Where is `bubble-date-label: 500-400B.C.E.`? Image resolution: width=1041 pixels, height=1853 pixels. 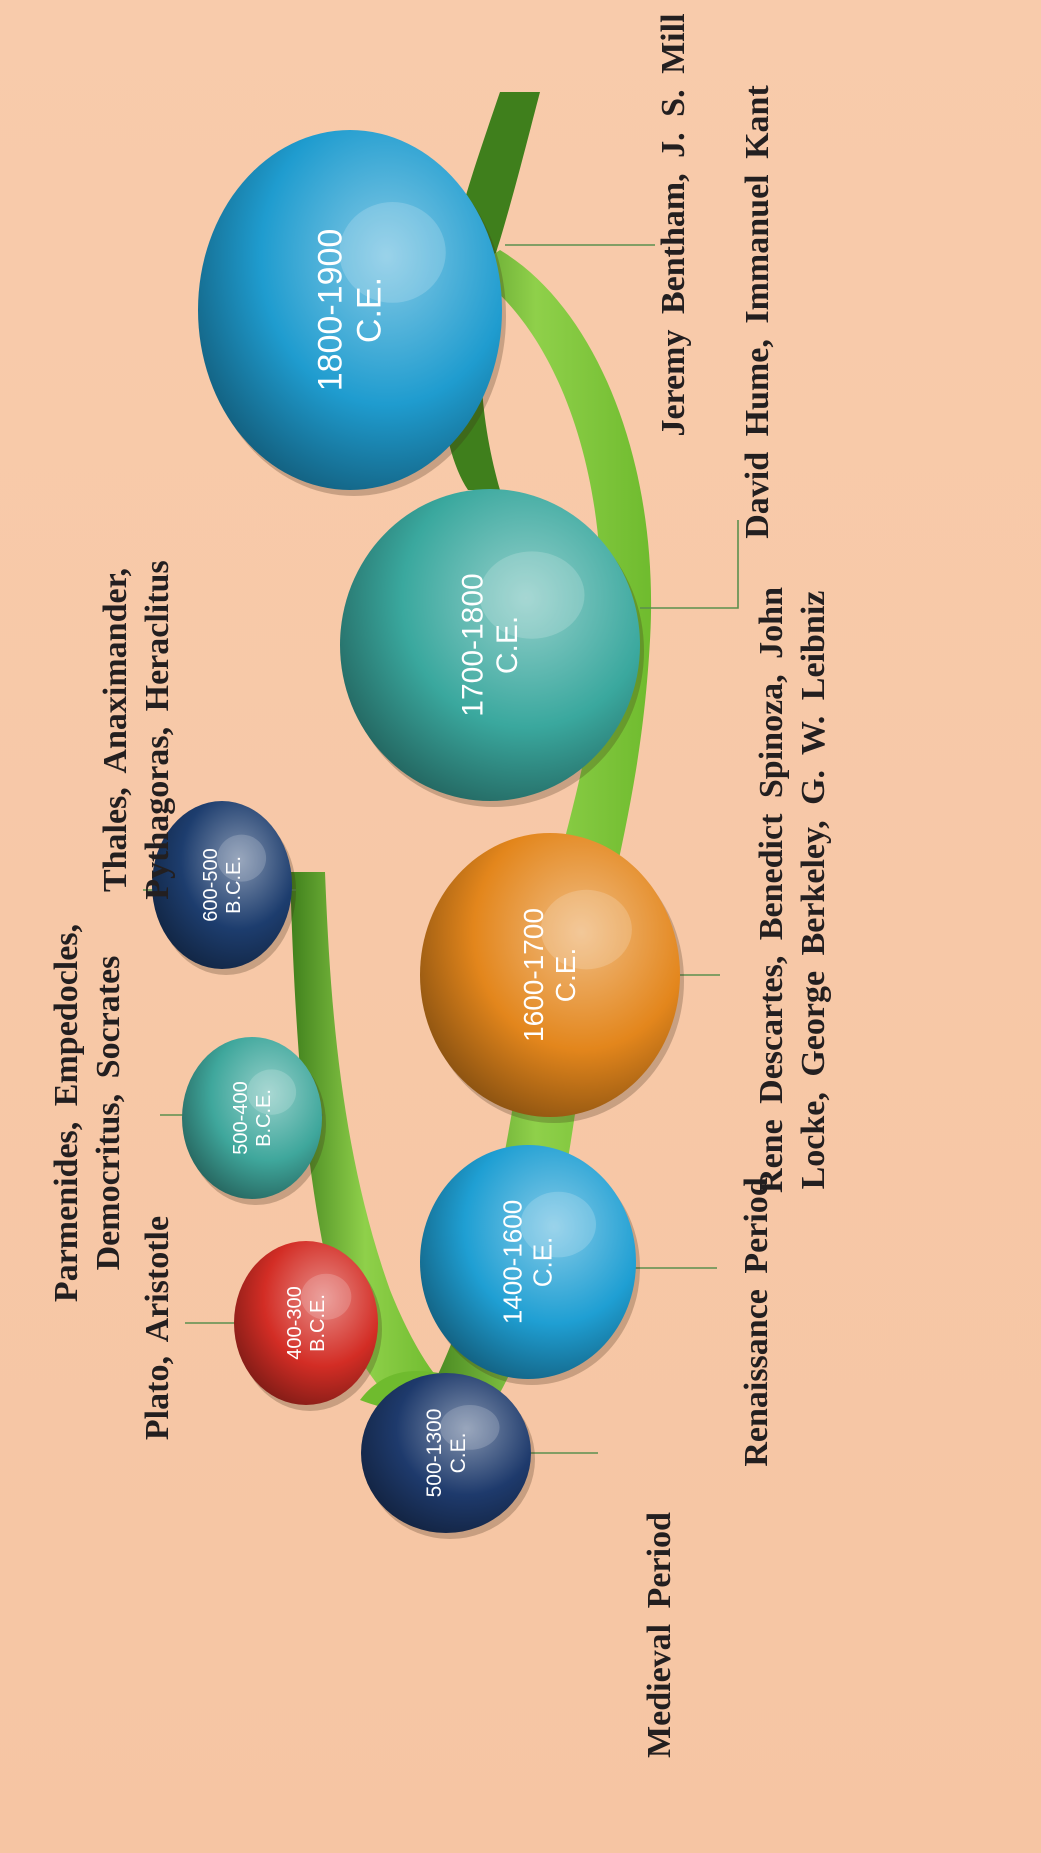 bubble-date-label: 500-400B.C.E. is located at coordinates (252, 1117).